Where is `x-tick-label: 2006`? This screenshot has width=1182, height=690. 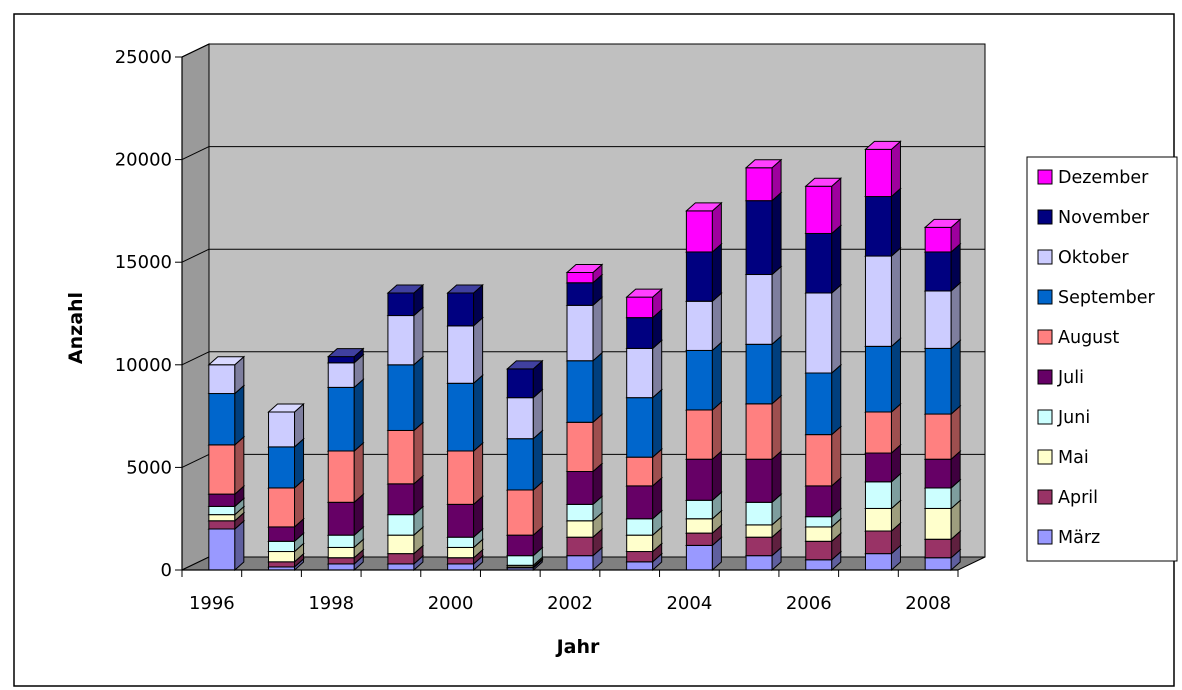
x-tick-label: 2006 is located at coordinates (809, 603).